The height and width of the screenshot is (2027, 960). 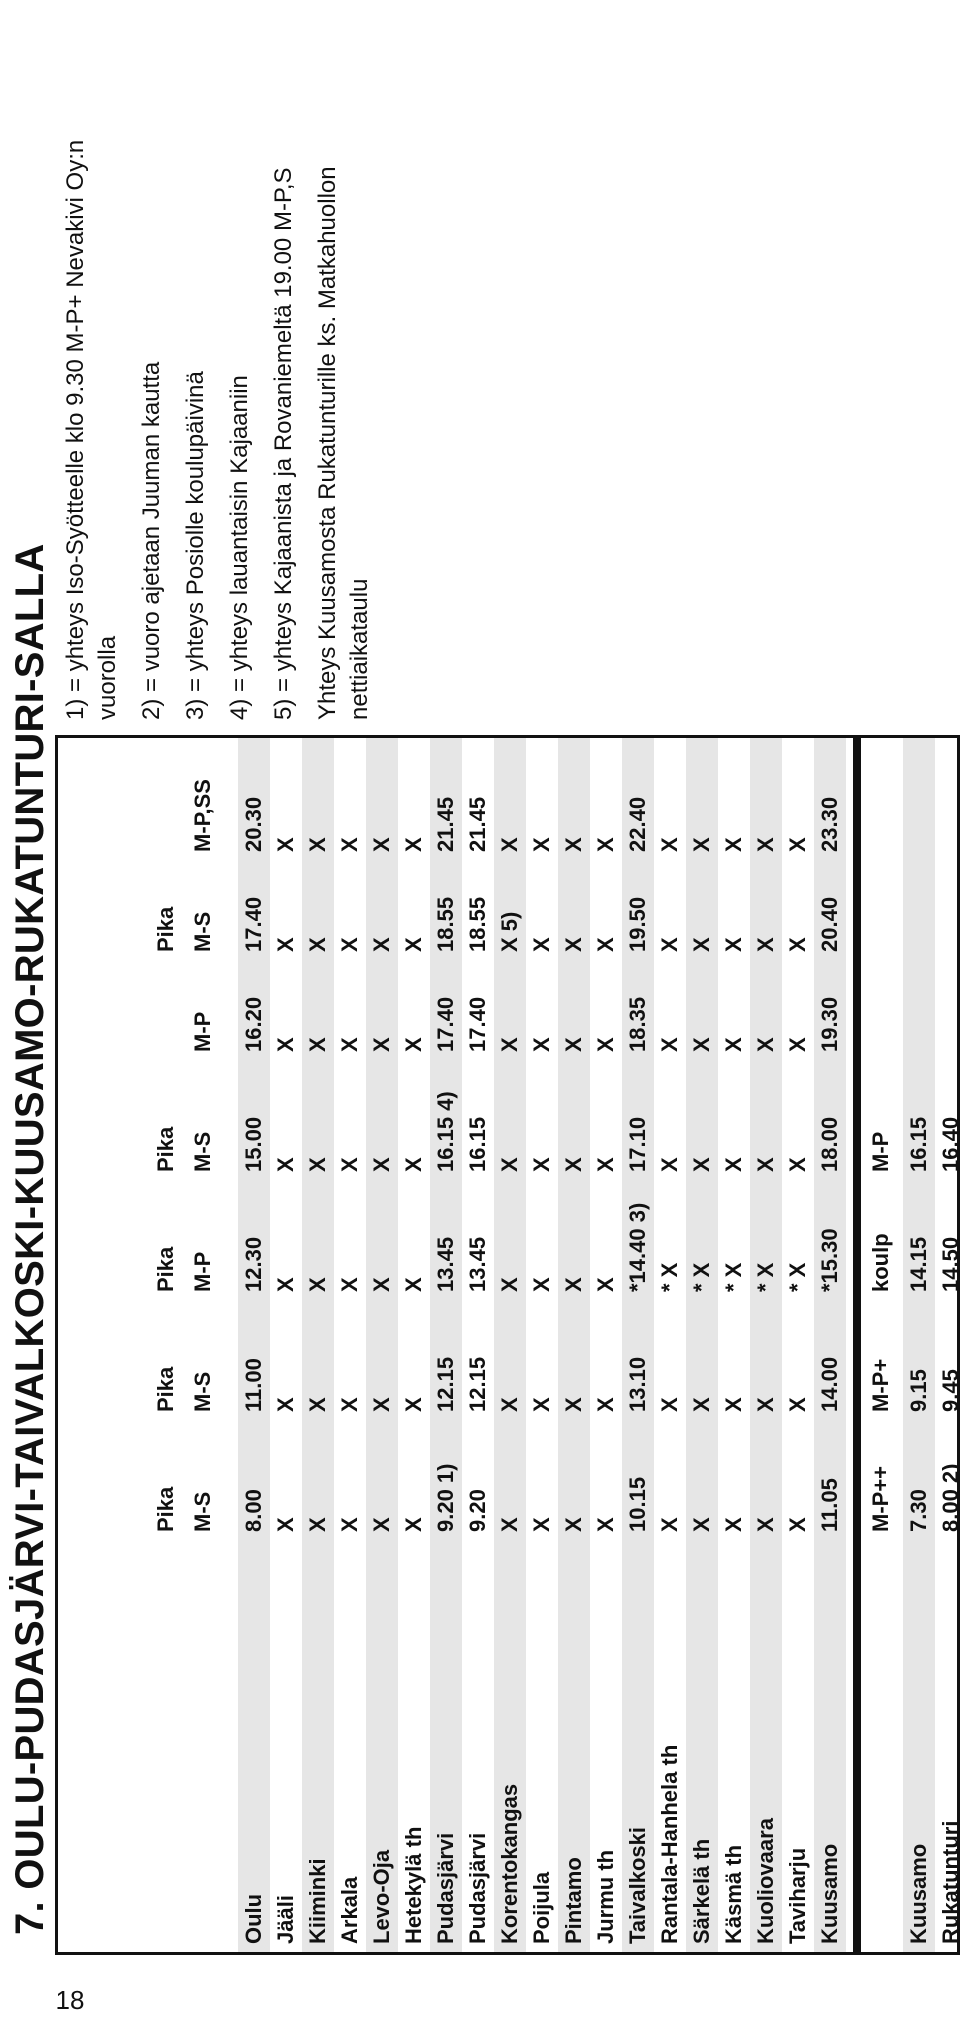 What do you see at coordinates (880, 1498) in the screenshot?
I see `column-days-label: M-P++` at bounding box center [880, 1498].